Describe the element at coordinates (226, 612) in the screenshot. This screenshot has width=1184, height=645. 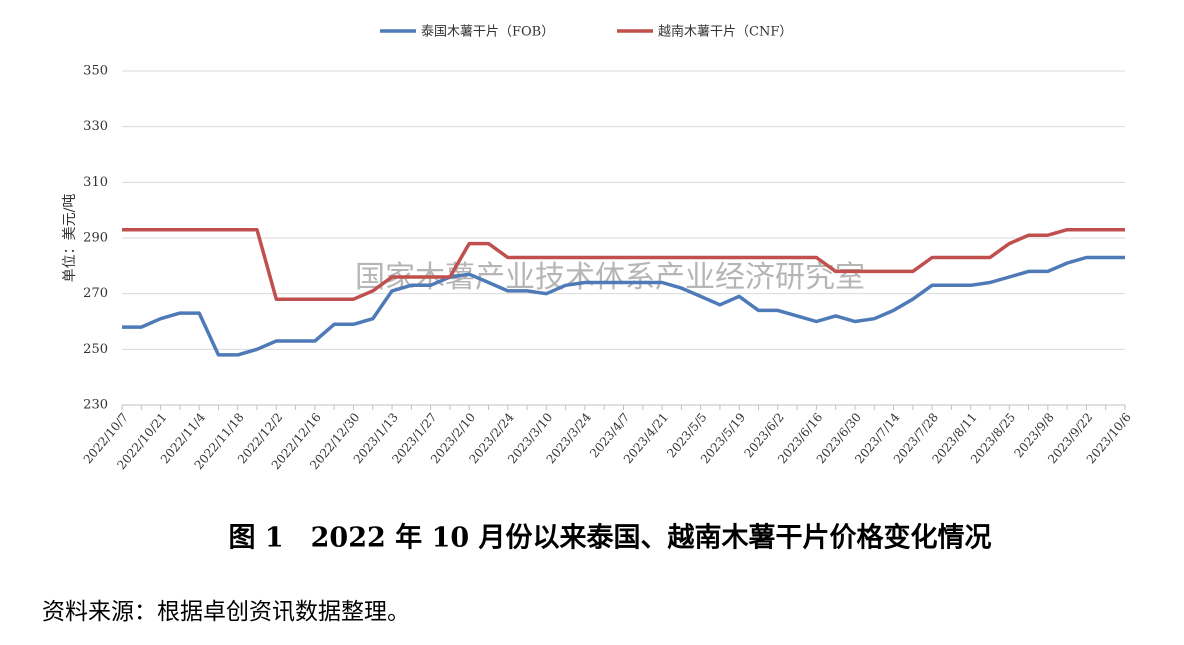
I see `source-note: 资料来源：根据卓创资讯数据整理。` at that location.